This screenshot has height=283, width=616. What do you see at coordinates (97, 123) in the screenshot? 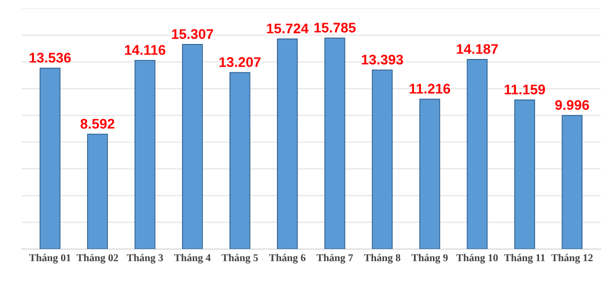
I see `data-label: 8.592` at bounding box center [97, 123].